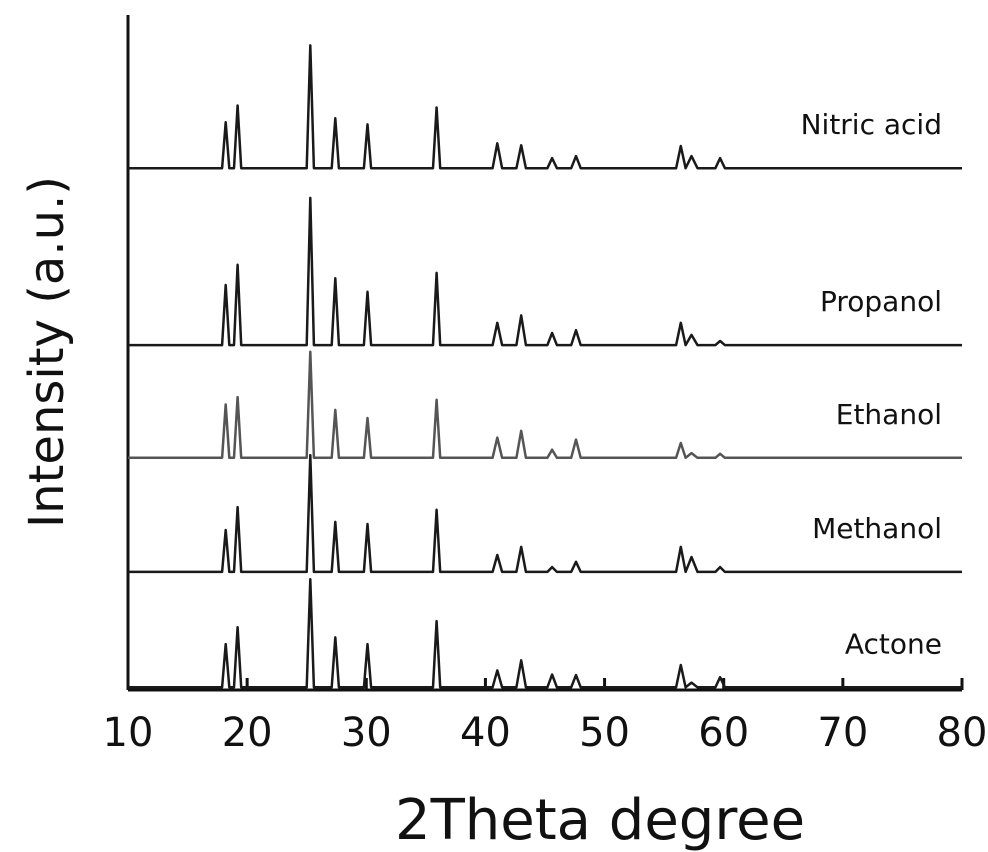 Image resolution: width=988 pixels, height=852 pixels. What do you see at coordinates (247, 733) in the screenshot?
I see `x-tick-label: 20` at bounding box center [247, 733].